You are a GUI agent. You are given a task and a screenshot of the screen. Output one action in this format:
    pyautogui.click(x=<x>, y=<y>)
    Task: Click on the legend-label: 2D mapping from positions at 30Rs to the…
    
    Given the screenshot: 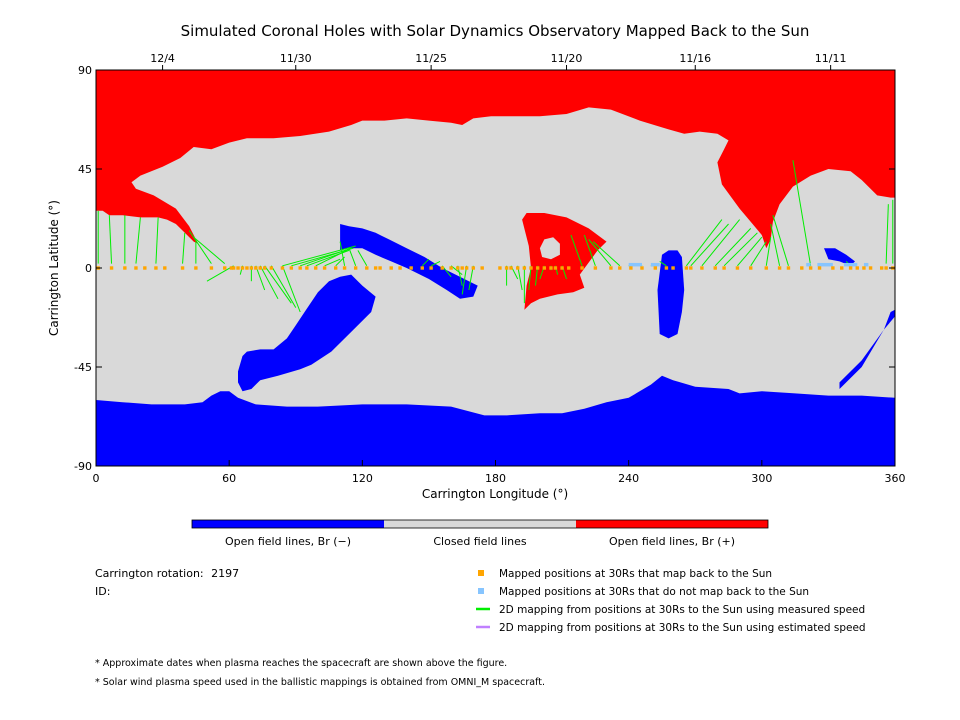 What is the action you would take?
    pyautogui.click(x=682, y=628)
    